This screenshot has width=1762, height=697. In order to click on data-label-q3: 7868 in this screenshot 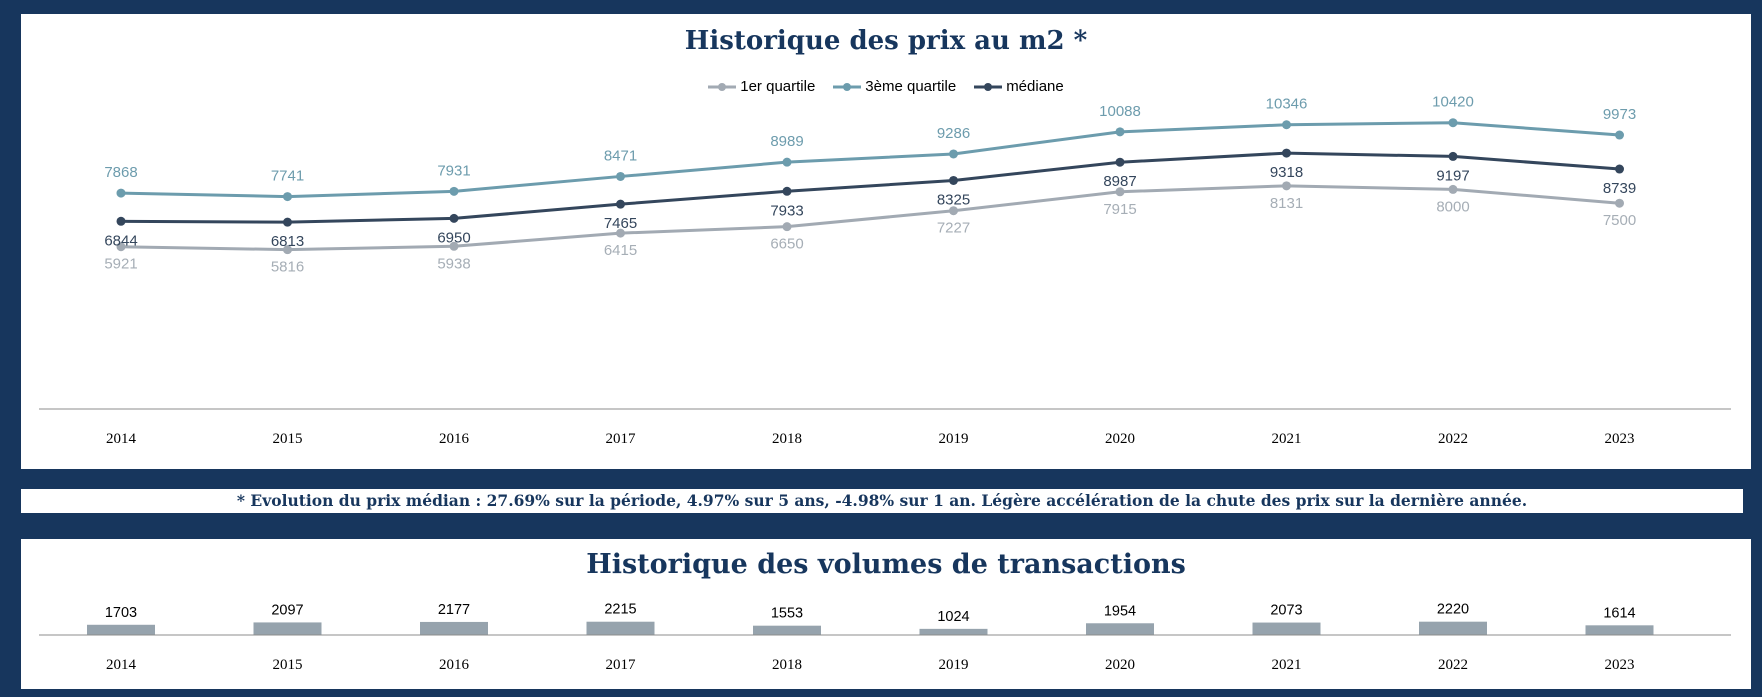, I will do `click(120, 172)`.